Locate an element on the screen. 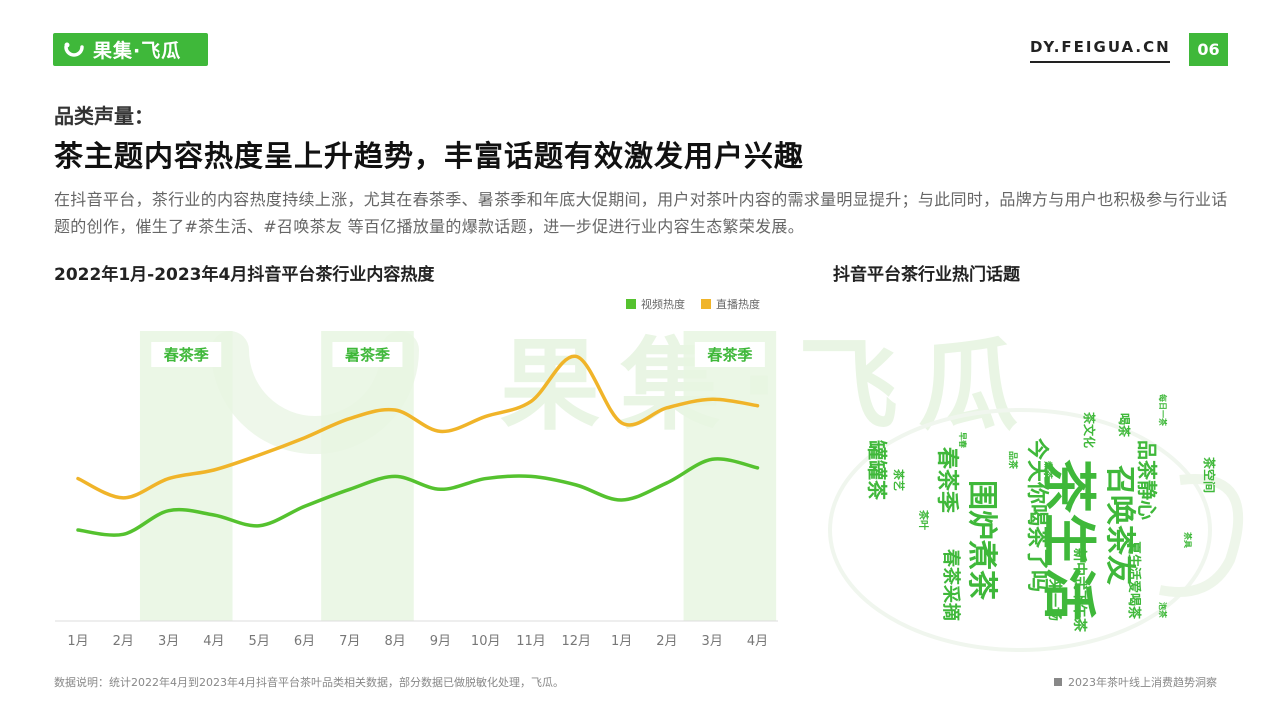  cloud-word-2: 围炉煮茶 is located at coordinates (981, 540).